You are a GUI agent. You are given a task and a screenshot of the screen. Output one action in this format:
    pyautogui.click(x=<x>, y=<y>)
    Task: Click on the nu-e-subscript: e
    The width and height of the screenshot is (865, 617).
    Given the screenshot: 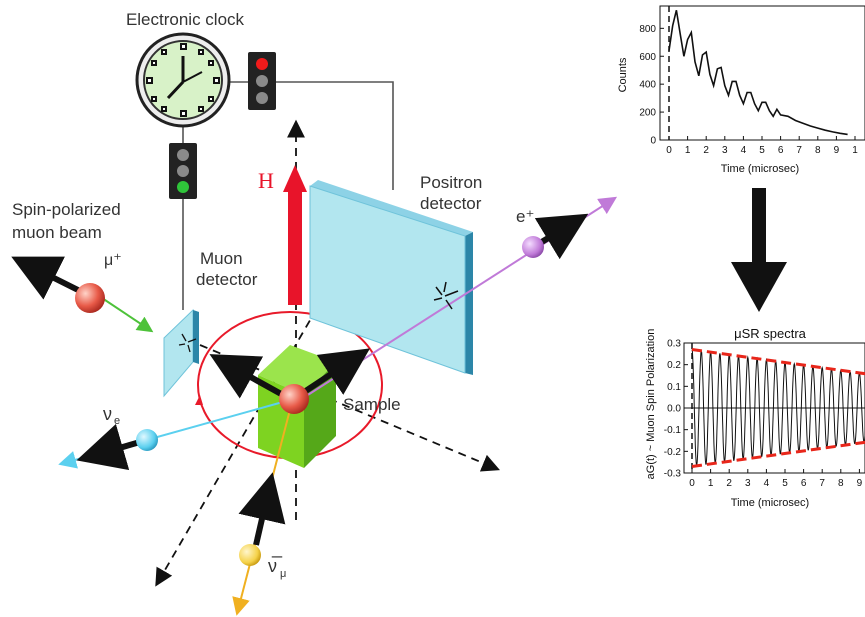 What is the action you would take?
    pyautogui.click(x=117, y=421)
    